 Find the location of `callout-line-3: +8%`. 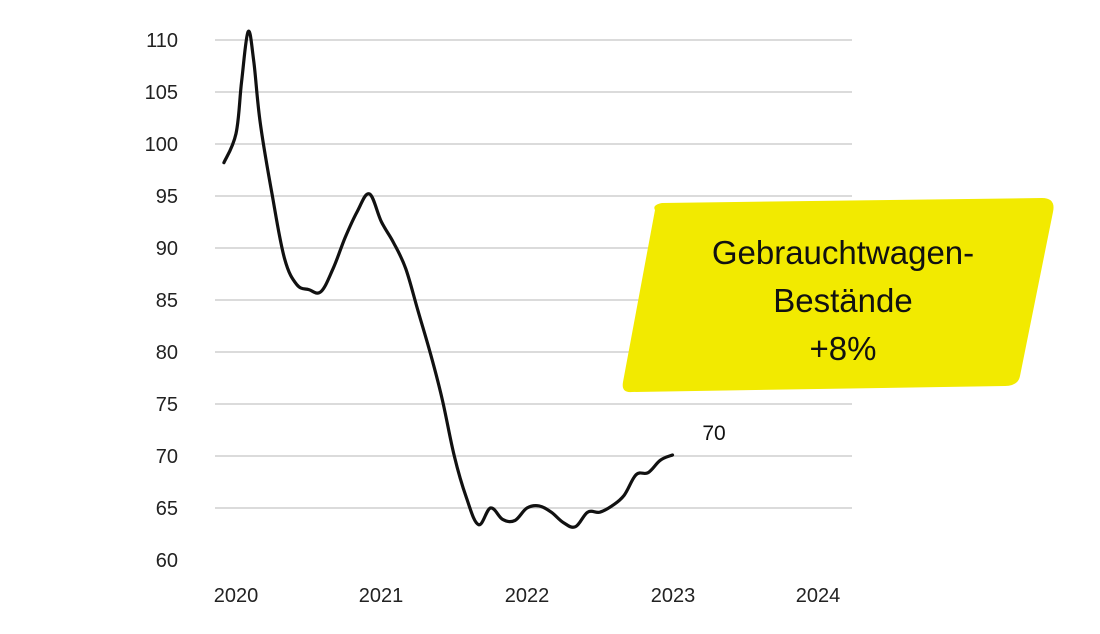

callout-line-3: +8% is located at coordinates (843, 348).